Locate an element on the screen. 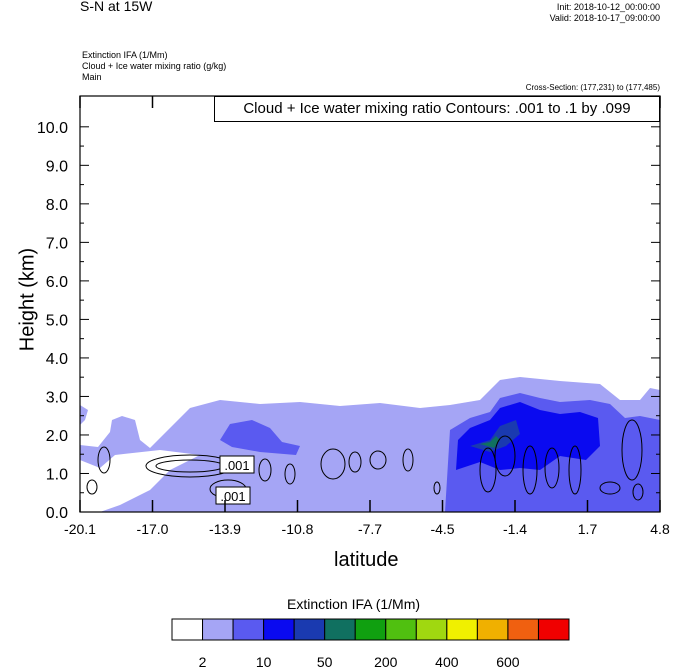  y-tick-label: 5.0 is located at coordinates (57, 320).